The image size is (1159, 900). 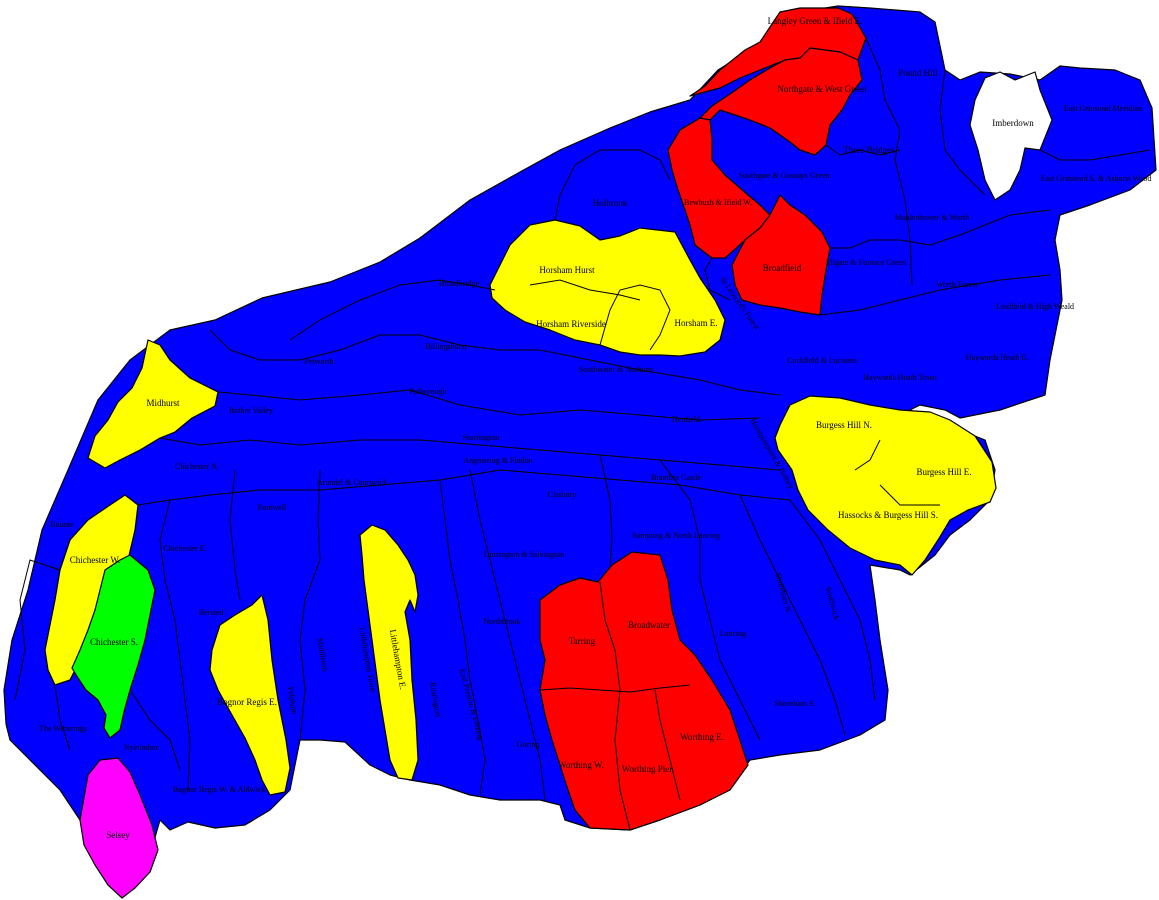 I want to click on label-arundel: Arundel & Courtwick, so click(x=352, y=482).